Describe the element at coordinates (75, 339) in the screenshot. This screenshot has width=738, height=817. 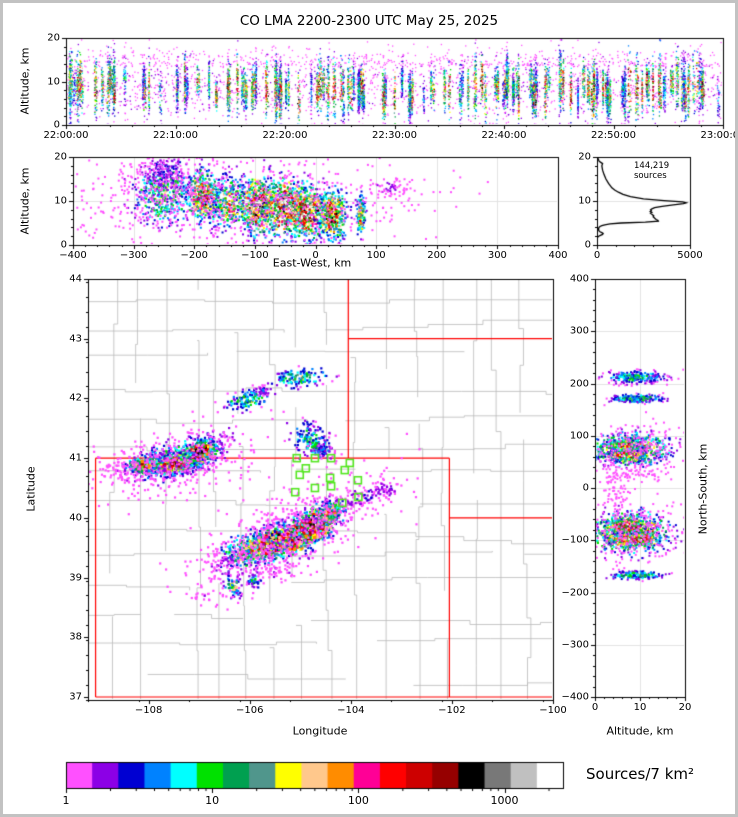
I see `map-y-tick-label: 43` at that location.